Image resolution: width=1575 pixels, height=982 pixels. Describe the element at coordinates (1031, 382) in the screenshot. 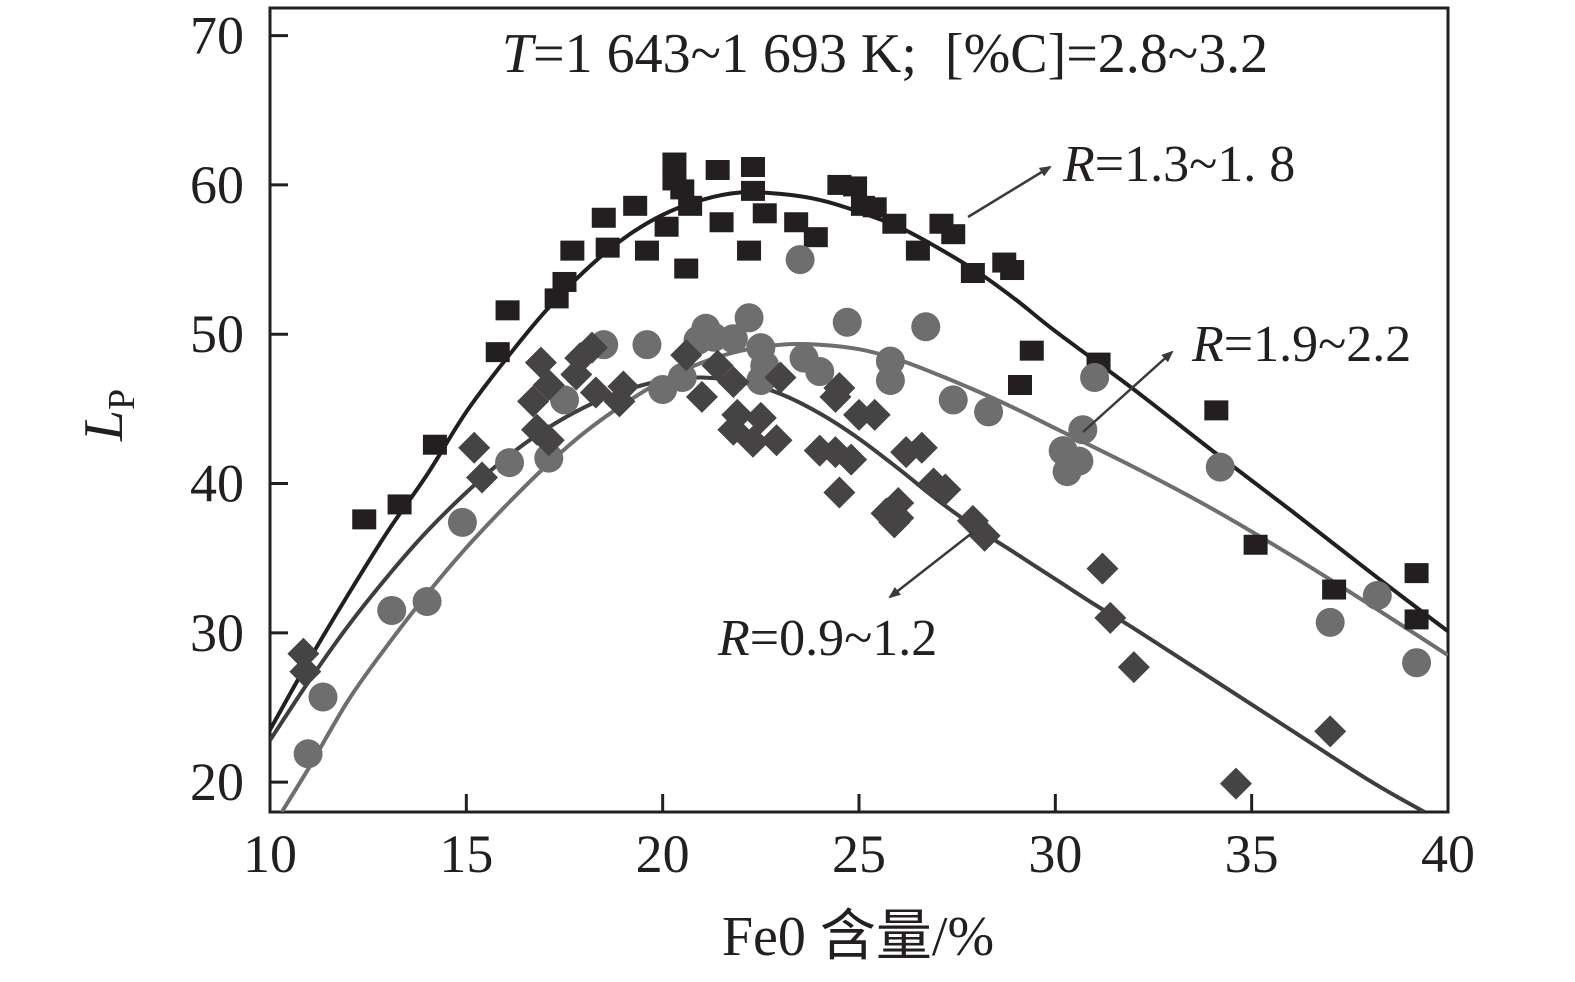

I see `annotation-arrows` at that location.